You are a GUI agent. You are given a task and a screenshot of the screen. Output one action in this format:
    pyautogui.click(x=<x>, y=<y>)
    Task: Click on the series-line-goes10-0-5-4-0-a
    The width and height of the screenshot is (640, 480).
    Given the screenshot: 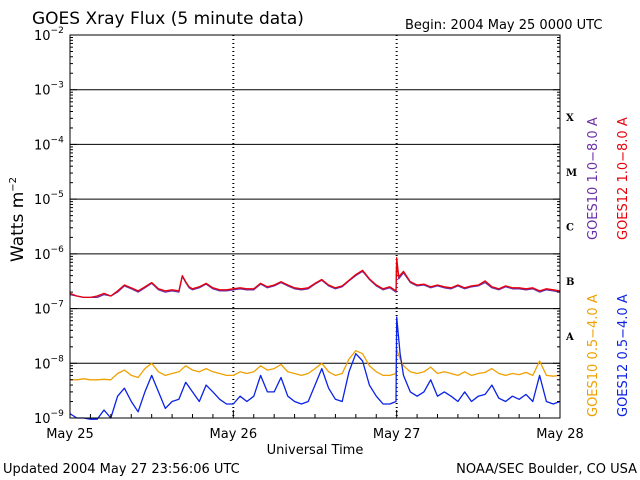 What is the action you would take?
    pyautogui.click(x=315, y=364)
    